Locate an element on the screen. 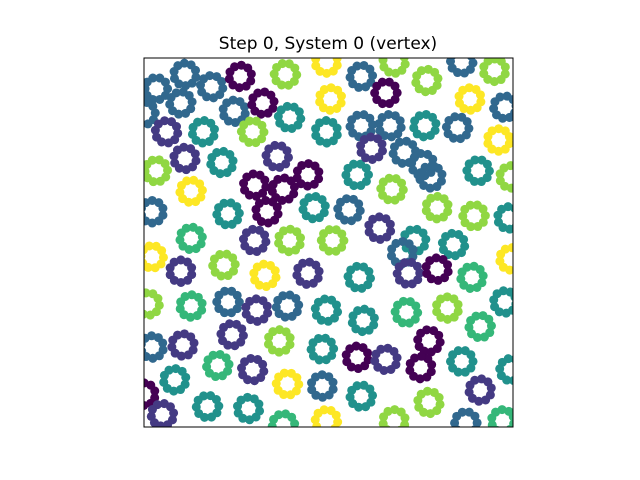  chart-title: Step 0, System 0 (vertex) is located at coordinates (328, 44).